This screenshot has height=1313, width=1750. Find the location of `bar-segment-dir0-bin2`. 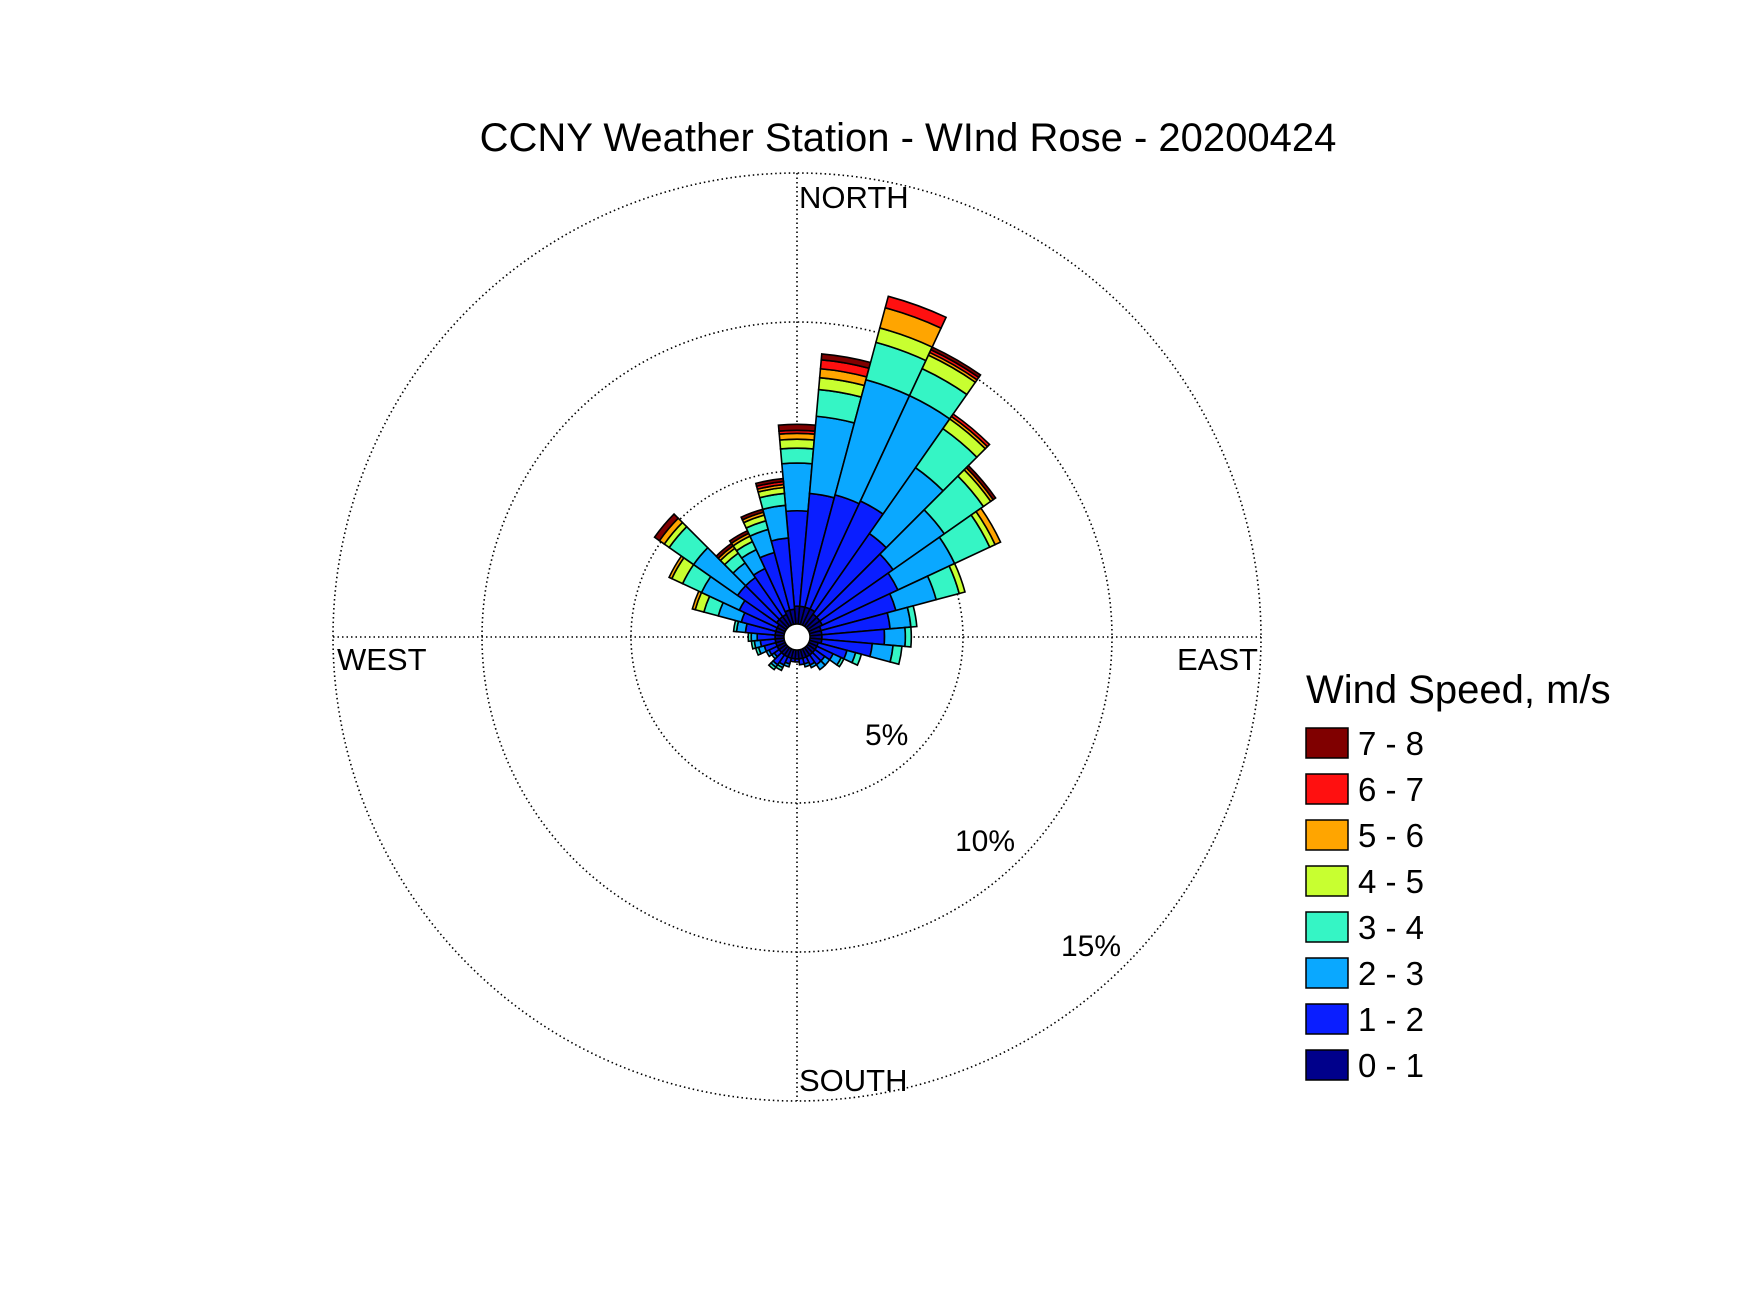

bar-segment-dir0-bin2 is located at coordinates (797, 487).